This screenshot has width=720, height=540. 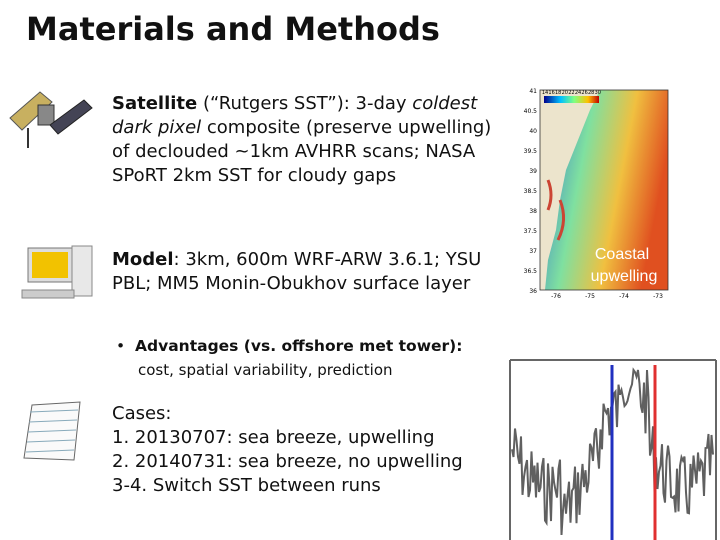 What do you see at coordinates (584, 93) in the screenshot?
I see `colorbar-label: 26` at bounding box center [584, 93].